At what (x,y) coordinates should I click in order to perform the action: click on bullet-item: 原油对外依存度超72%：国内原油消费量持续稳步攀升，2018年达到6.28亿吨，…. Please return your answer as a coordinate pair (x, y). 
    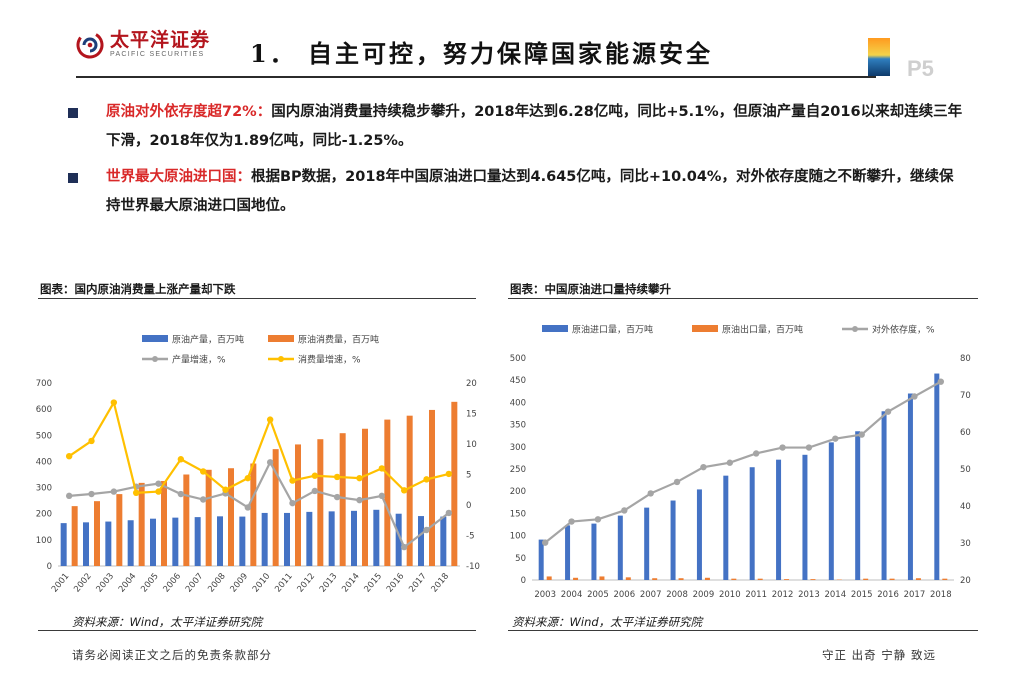
    Looking at the image, I should click on (516, 127).